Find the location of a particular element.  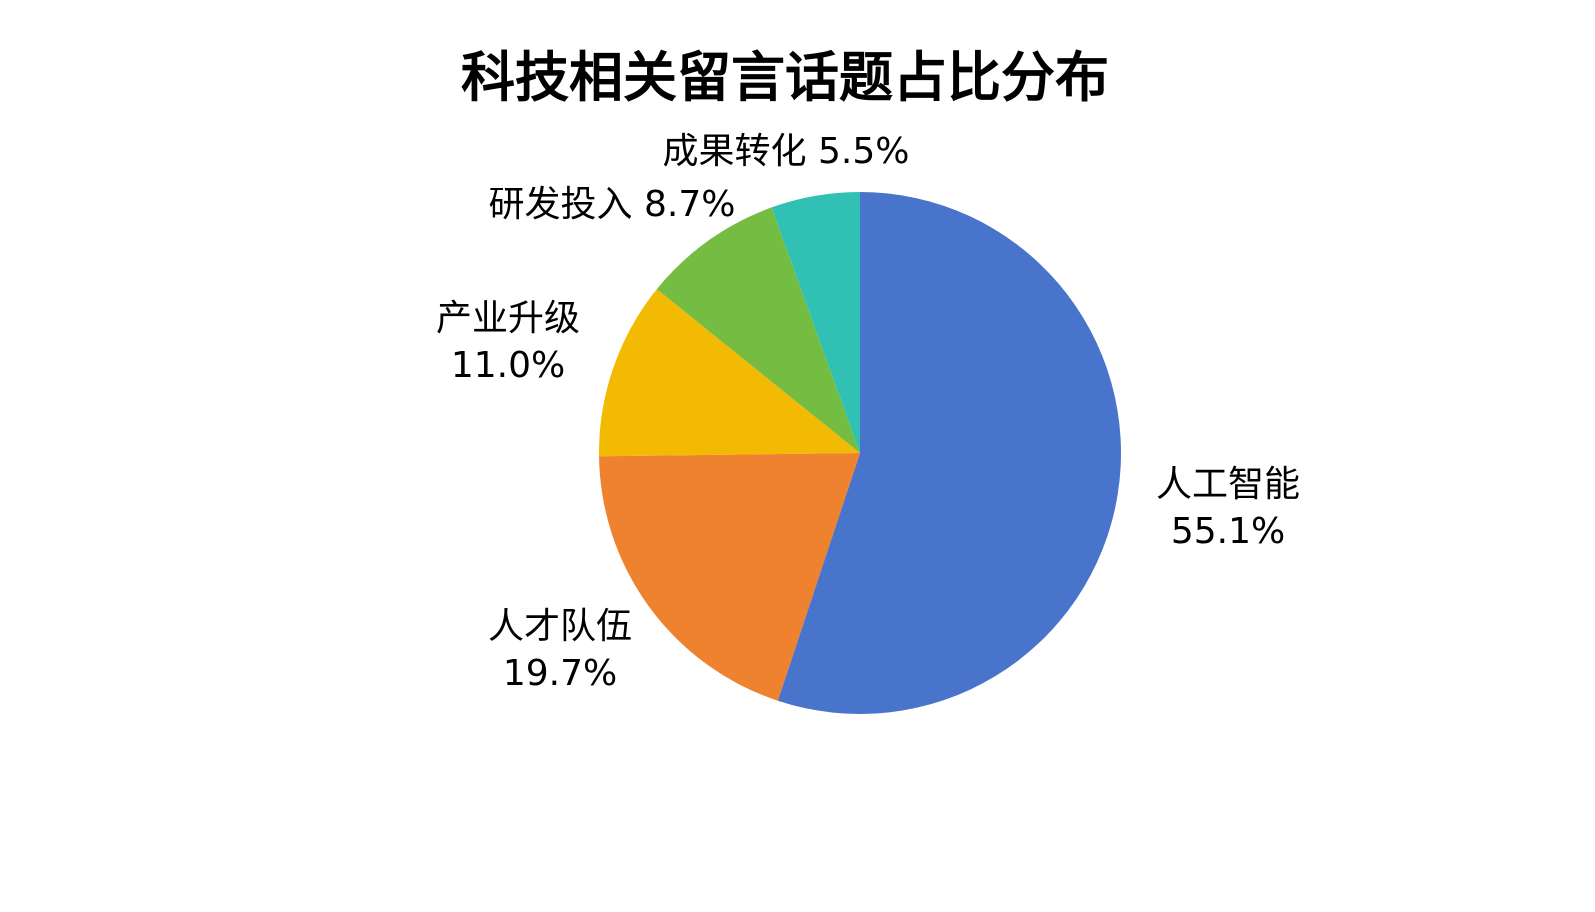

data-label-5: 成果转化 5.5% is located at coordinates (786, 151).